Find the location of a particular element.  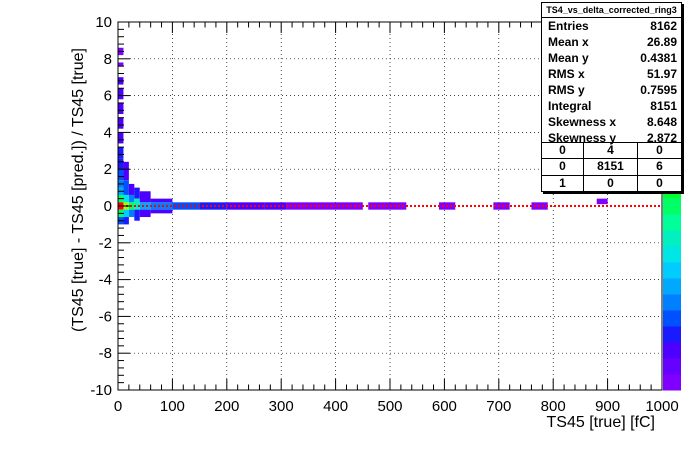

x-tick-label: 300 is located at coordinates (281, 406).